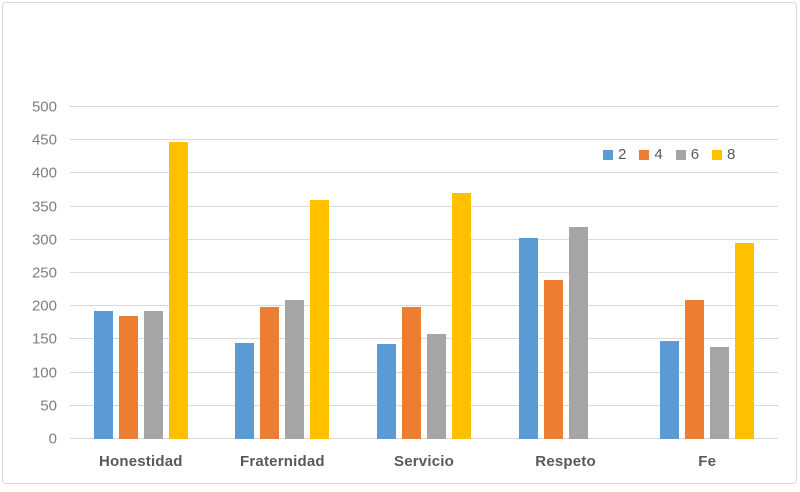 The width and height of the screenshot is (800, 492). What do you see at coordinates (140, 461) in the screenshot?
I see `category-label-honestidad: Honestidad` at bounding box center [140, 461].